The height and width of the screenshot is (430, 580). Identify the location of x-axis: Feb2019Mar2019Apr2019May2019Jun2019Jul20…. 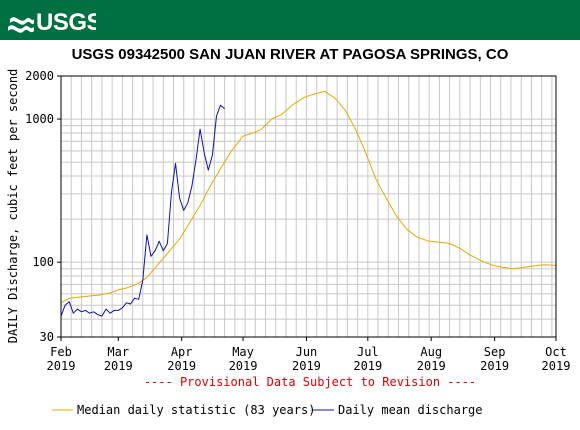
(309, 355).